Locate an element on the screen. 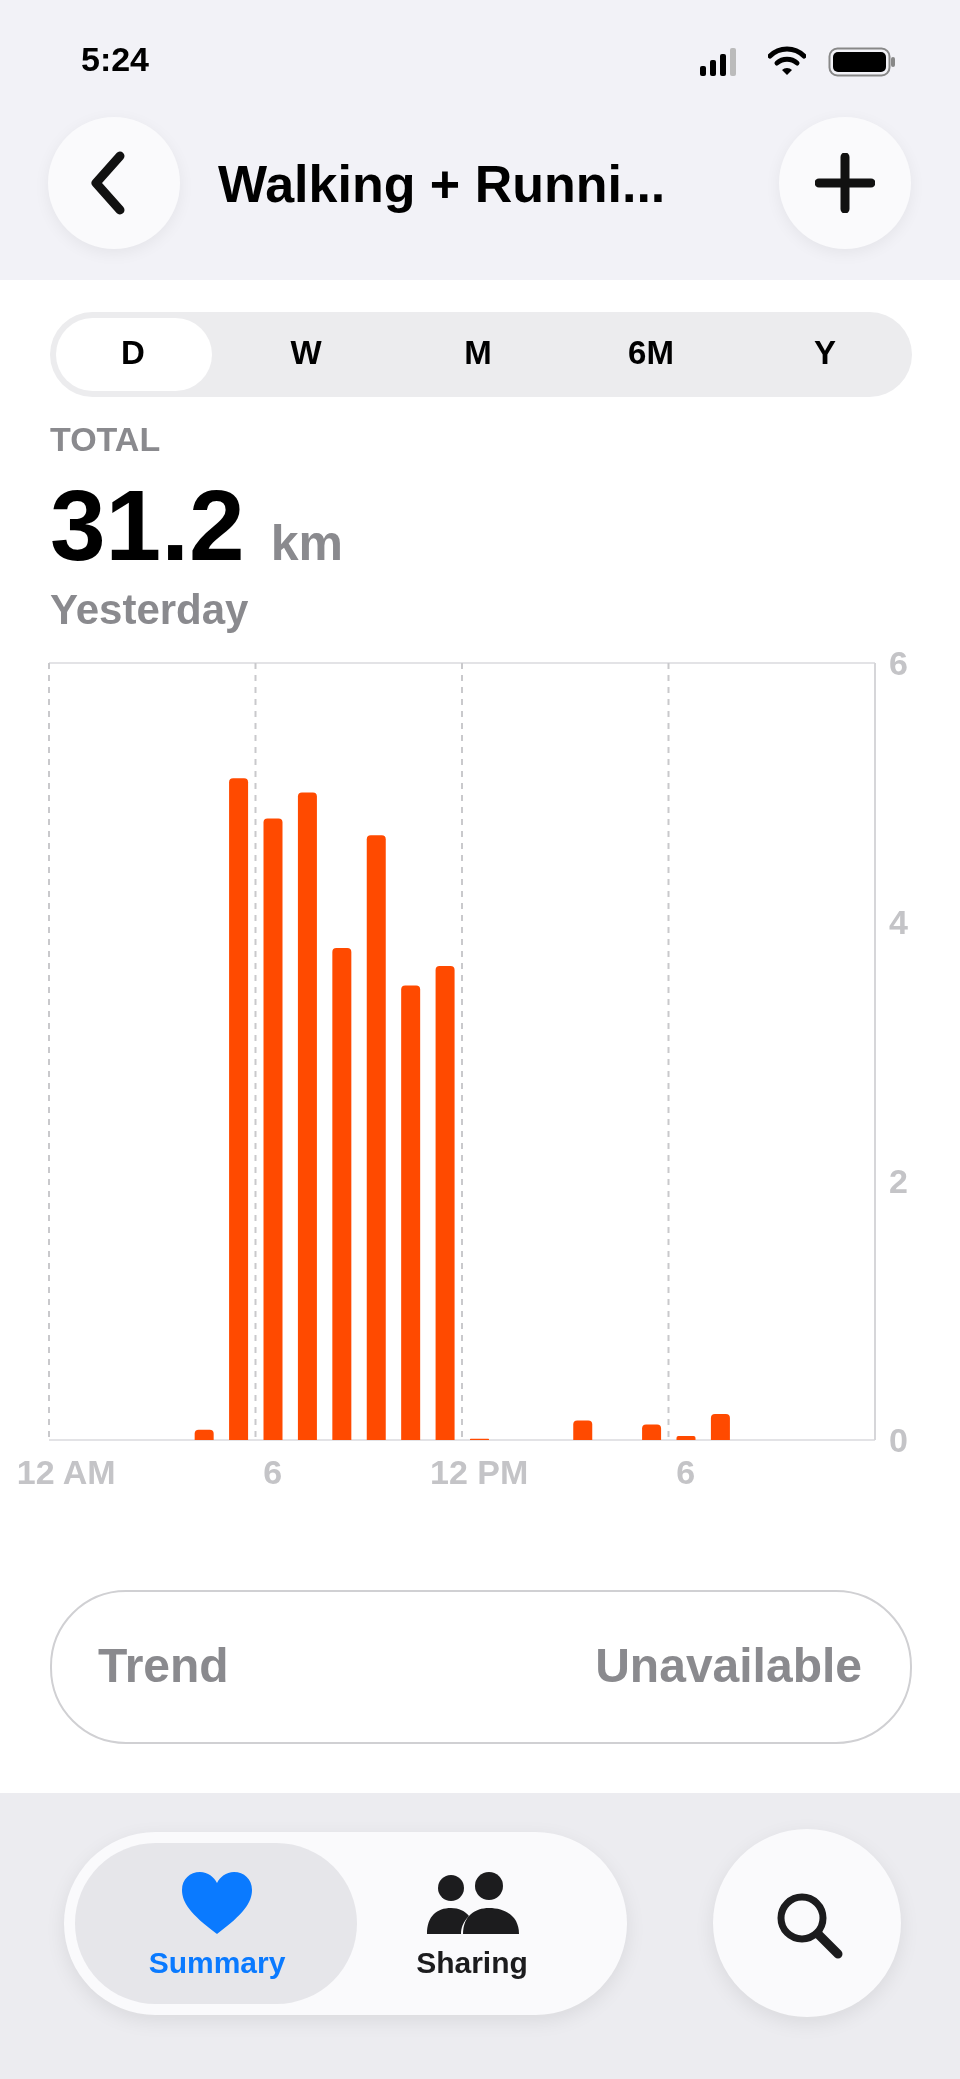  text: 5:24 is located at coordinates (115, 59).